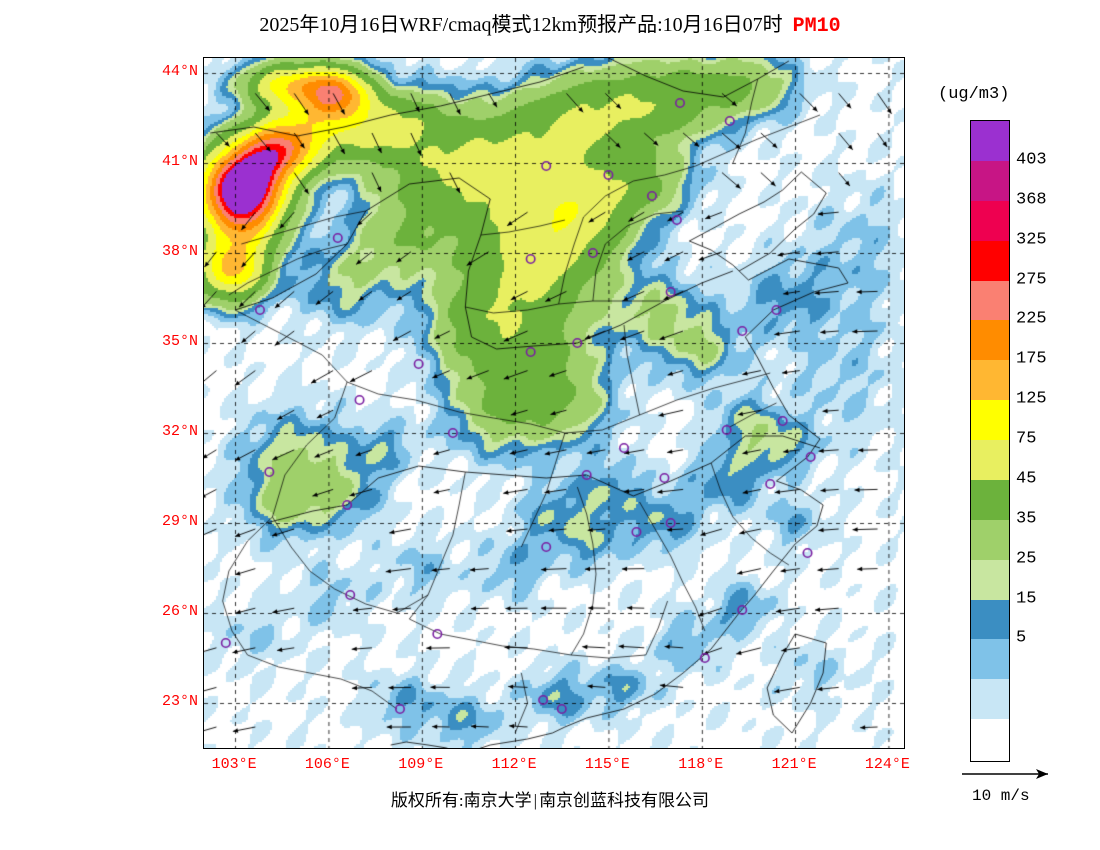 The width and height of the screenshot is (1100, 850). What do you see at coordinates (1031, 160) in the screenshot?
I see `colorbar-tick-label: 403` at bounding box center [1031, 160].